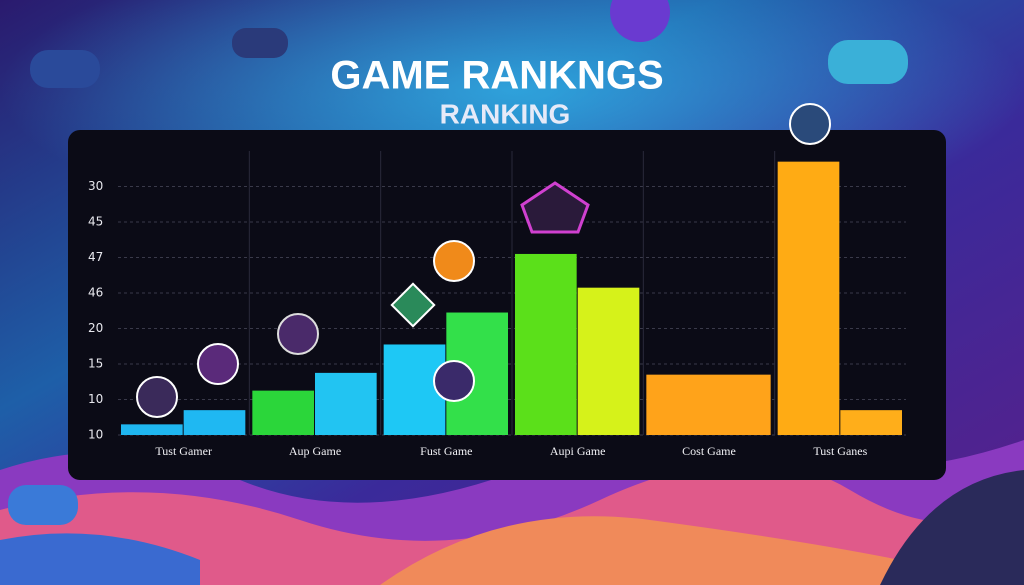 The width and height of the screenshot is (1024, 585). What do you see at coordinates (505, 113) in the screenshot?
I see `chart-subtitle: RANKING` at bounding box center [505, 113].